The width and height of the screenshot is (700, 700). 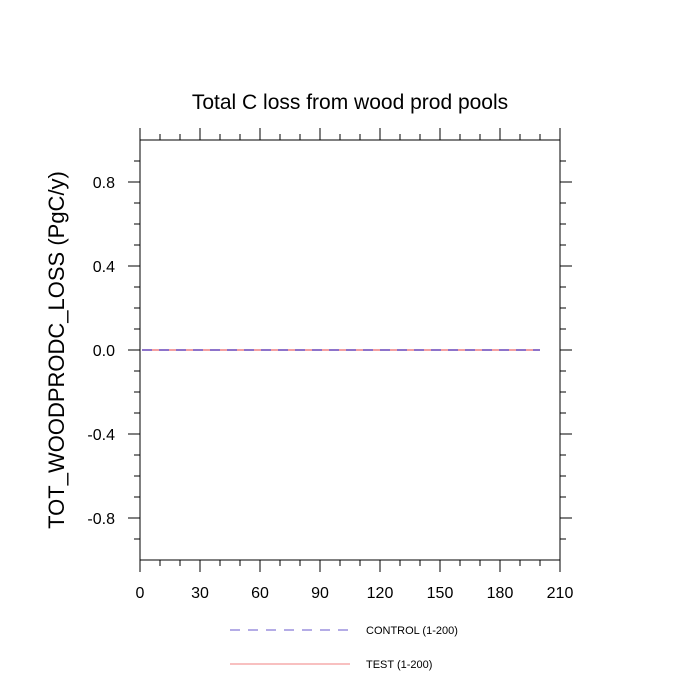 I want to click on x-tick-label: 60, so click(x=260, y=593).